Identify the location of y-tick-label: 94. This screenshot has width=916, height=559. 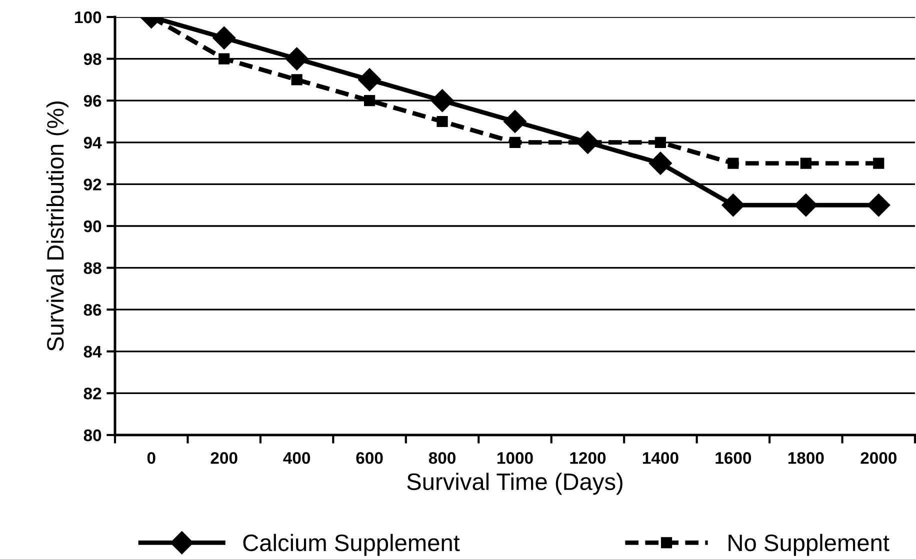
(93, 142).